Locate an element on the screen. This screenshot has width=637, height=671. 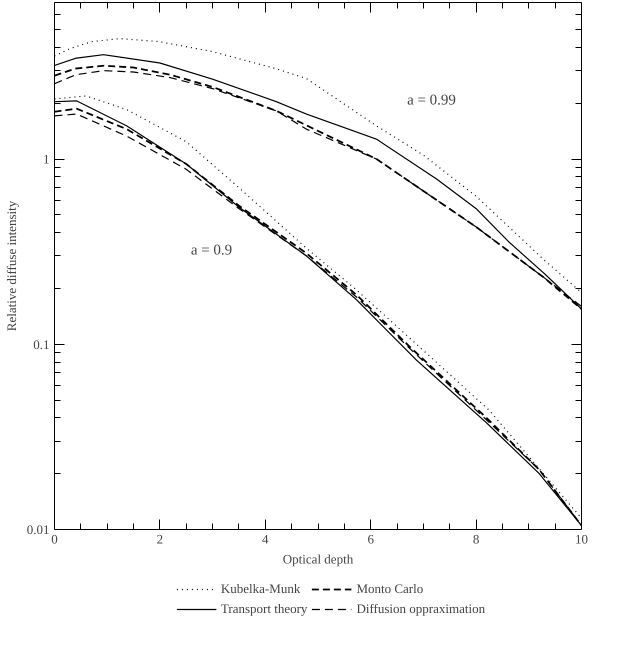
legend-label: Transport theory is located at coordinates (264, 609).